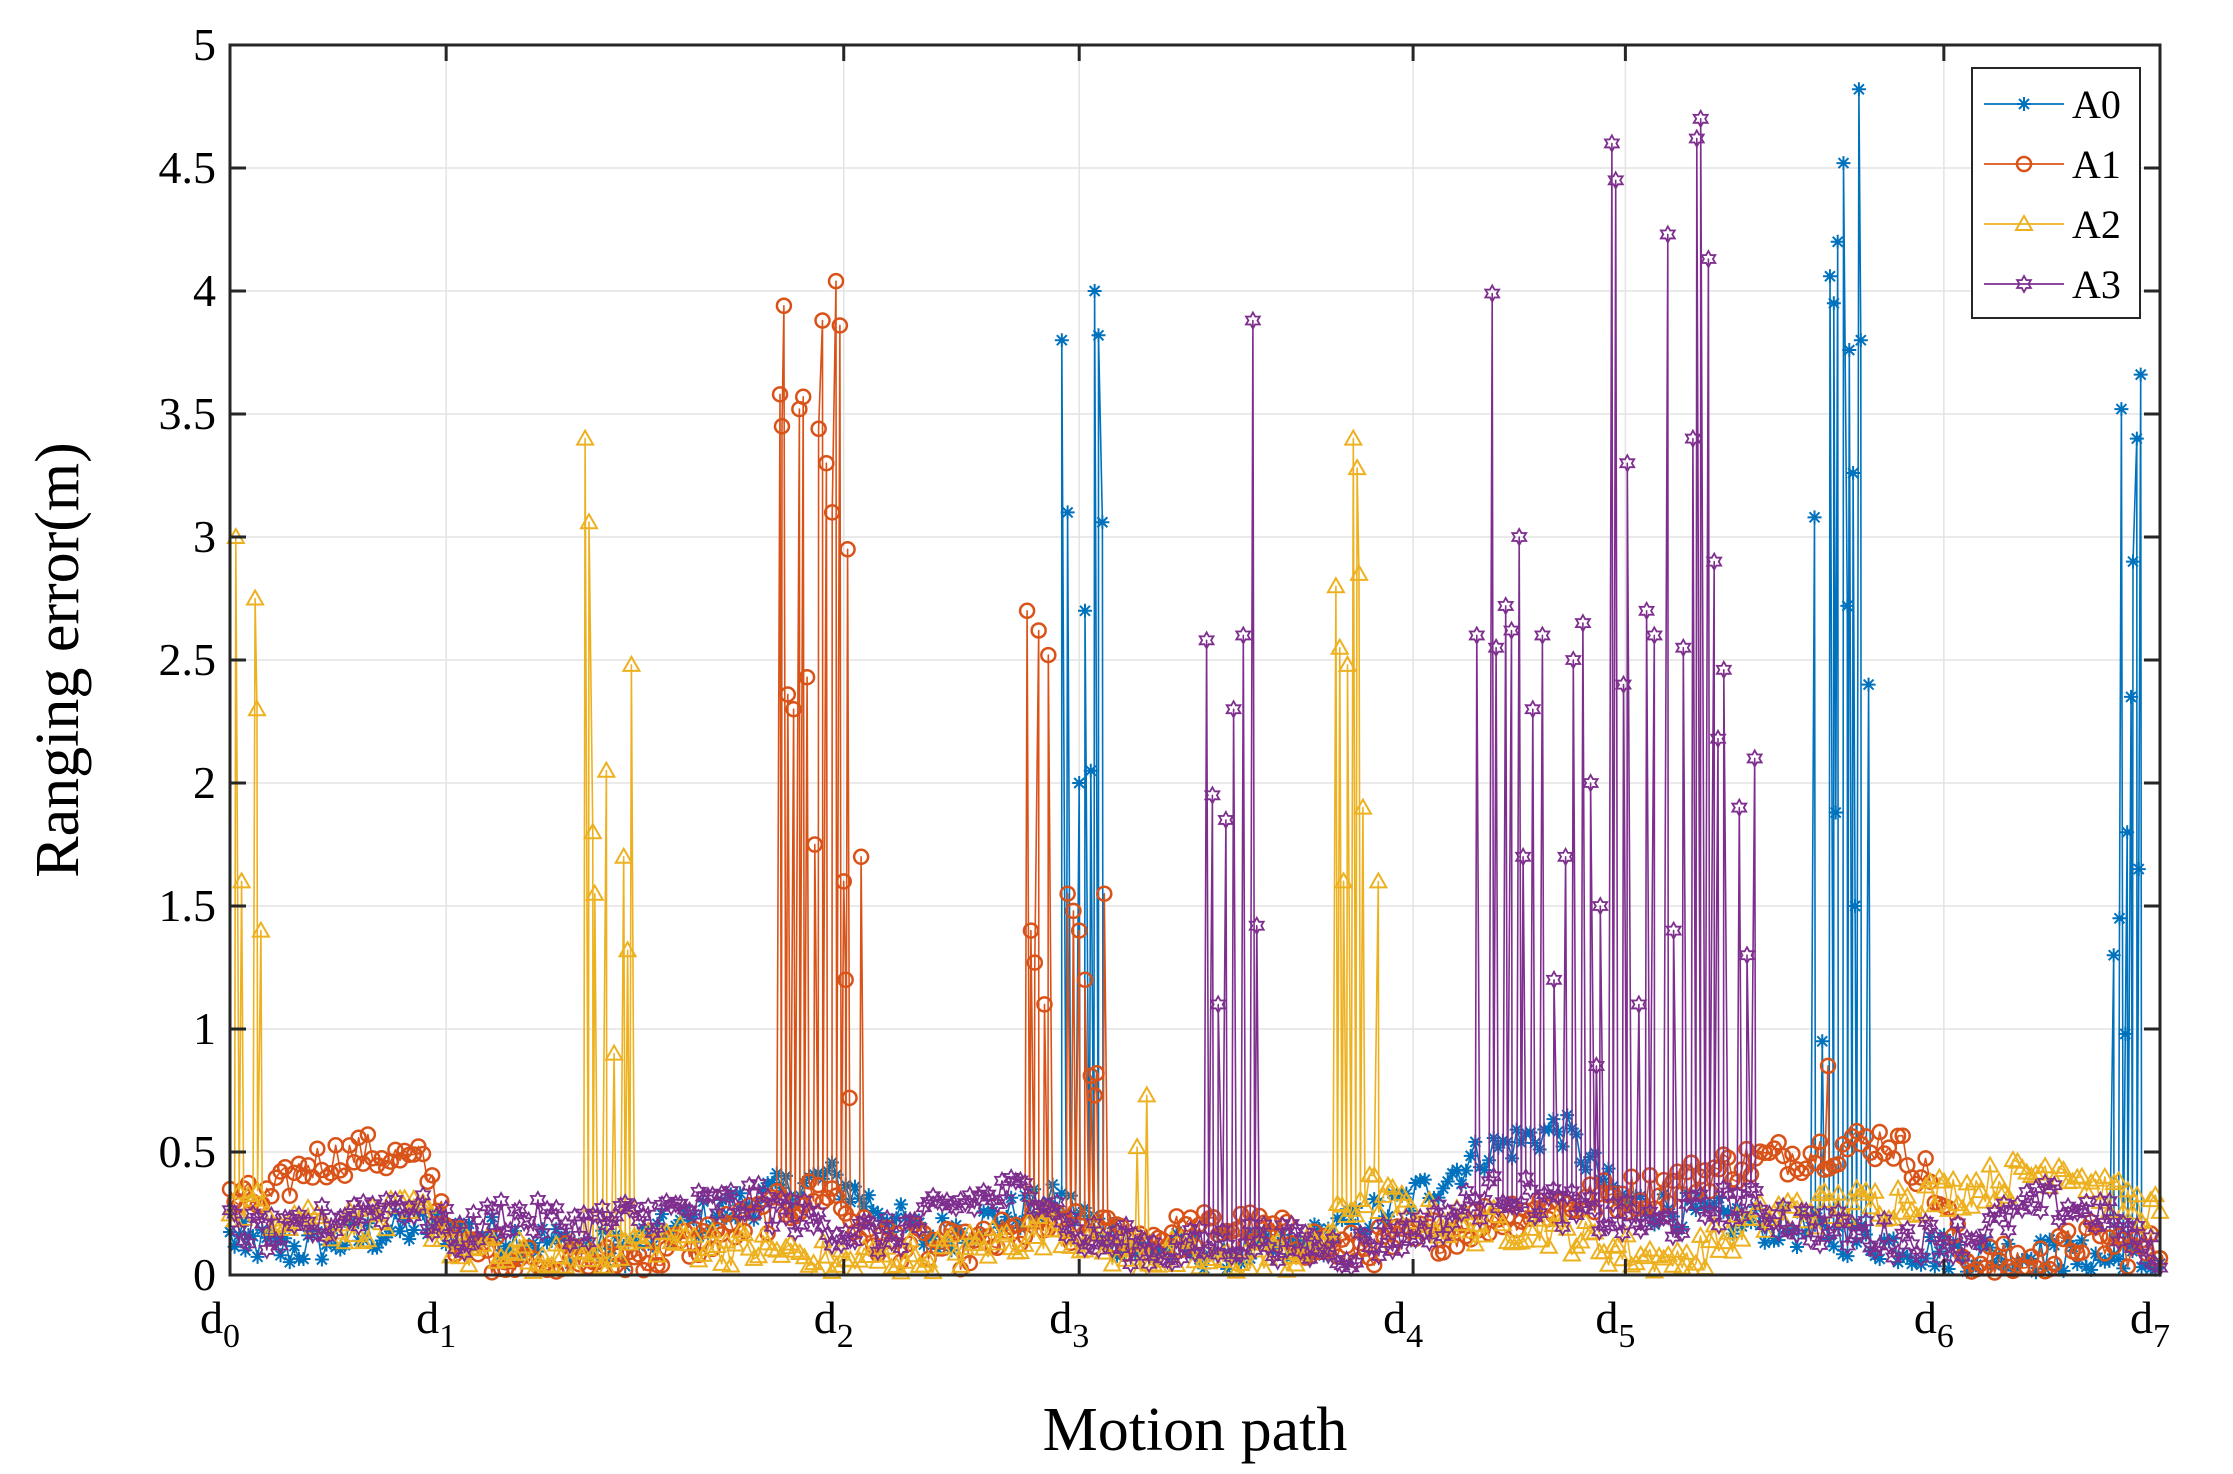  I want to click on legend-label-A1: A1, so click(2096, 164).